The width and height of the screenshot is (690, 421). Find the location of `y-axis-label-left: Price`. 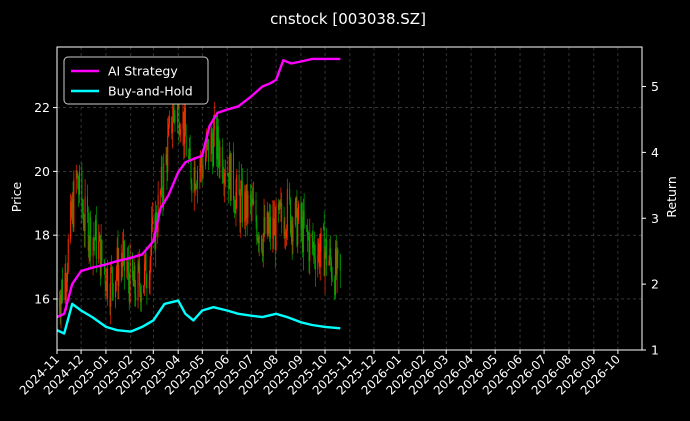

y-axis-label-left: Price is located at coordinates (16, 196).